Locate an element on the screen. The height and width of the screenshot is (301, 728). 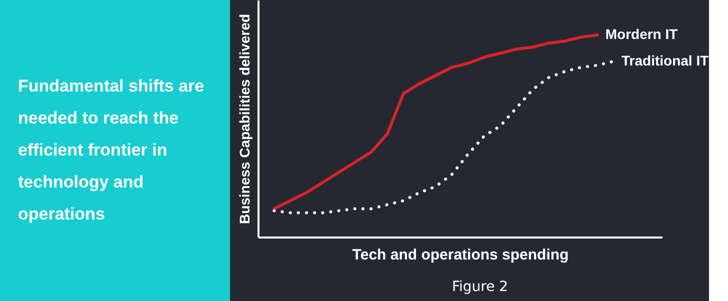
x-axis-title: Tech and operations spending is located at coordinates (460, 255).